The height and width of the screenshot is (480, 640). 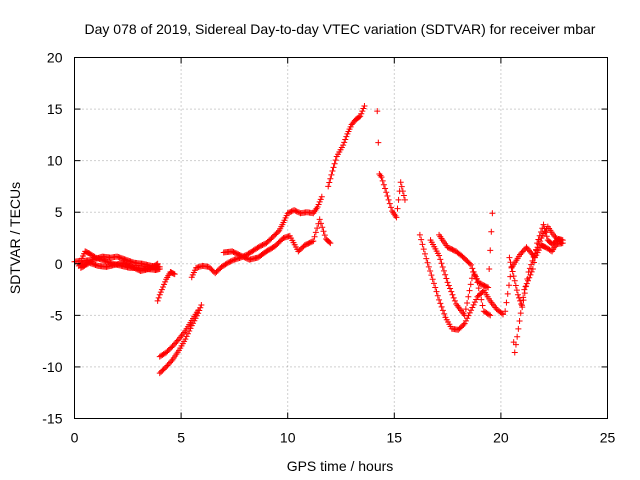 I want to click on y-tick-label: 10, so click(x=55, y=161).